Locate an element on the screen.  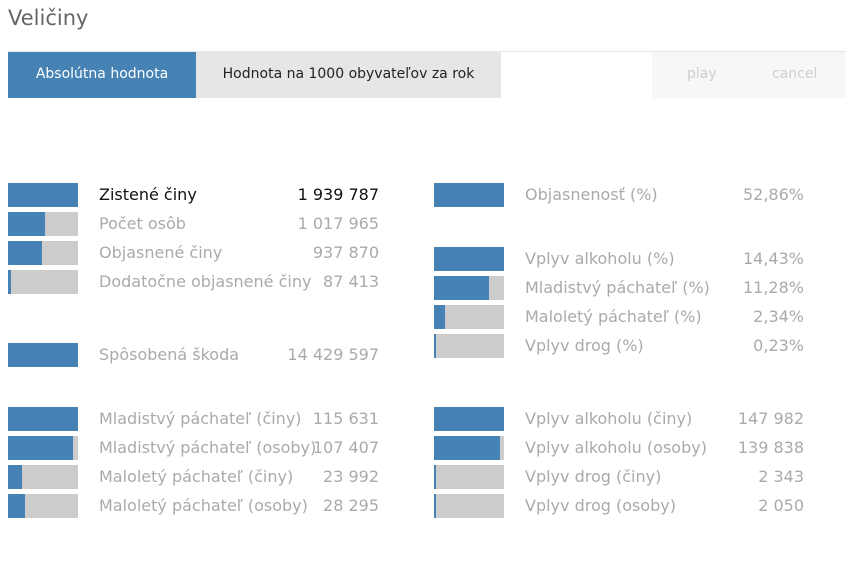
metric-row: Mladistvý páchateľ (%) 11,28% is located at coordinates (619, 289).